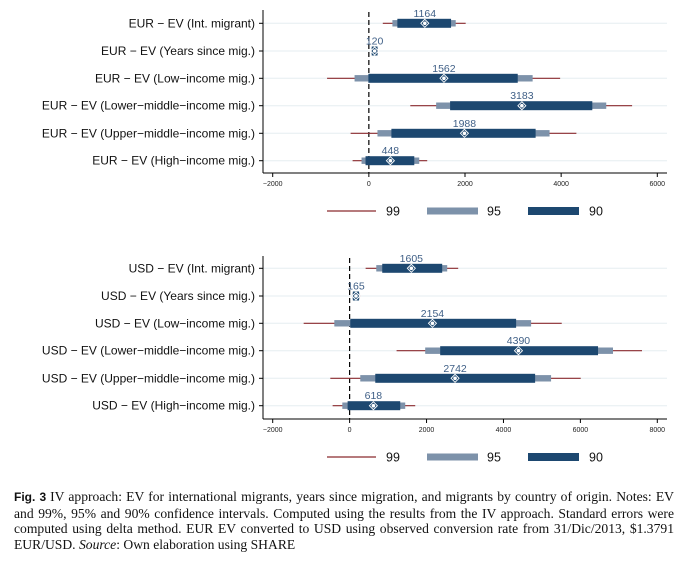 This screenshot has width=683, height=565. I want to click on estimate-label: 4390, so click(519, 341).